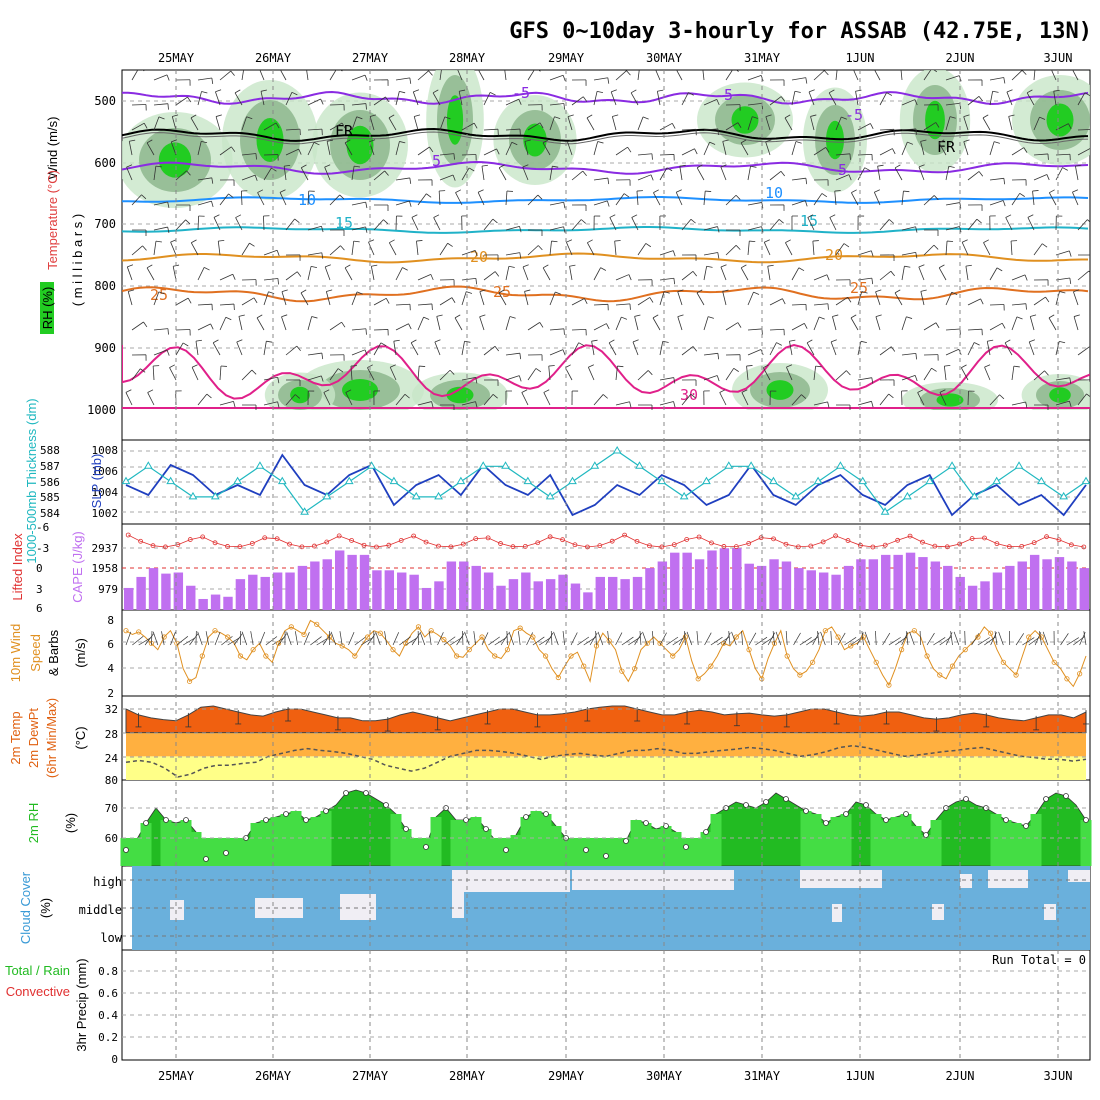  What do you see at coordinates (50, 513) in the screenshot?
I see `thickness-tick: 584` at bounding box center [50, 513].